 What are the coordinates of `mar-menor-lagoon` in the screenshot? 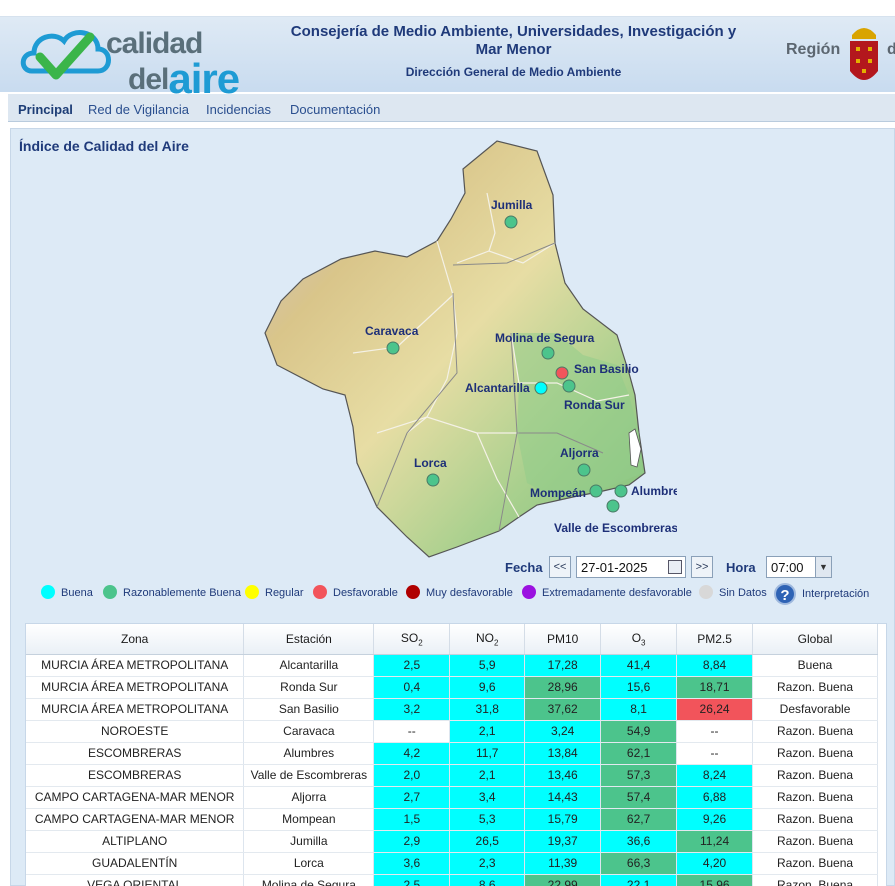 It's located at (635, 448).